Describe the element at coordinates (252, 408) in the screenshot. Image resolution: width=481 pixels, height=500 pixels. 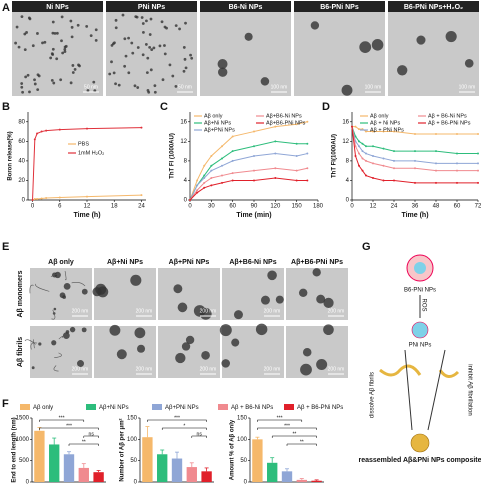
I see `legend-label: Aβ + B6-Ni NPs` at that location.